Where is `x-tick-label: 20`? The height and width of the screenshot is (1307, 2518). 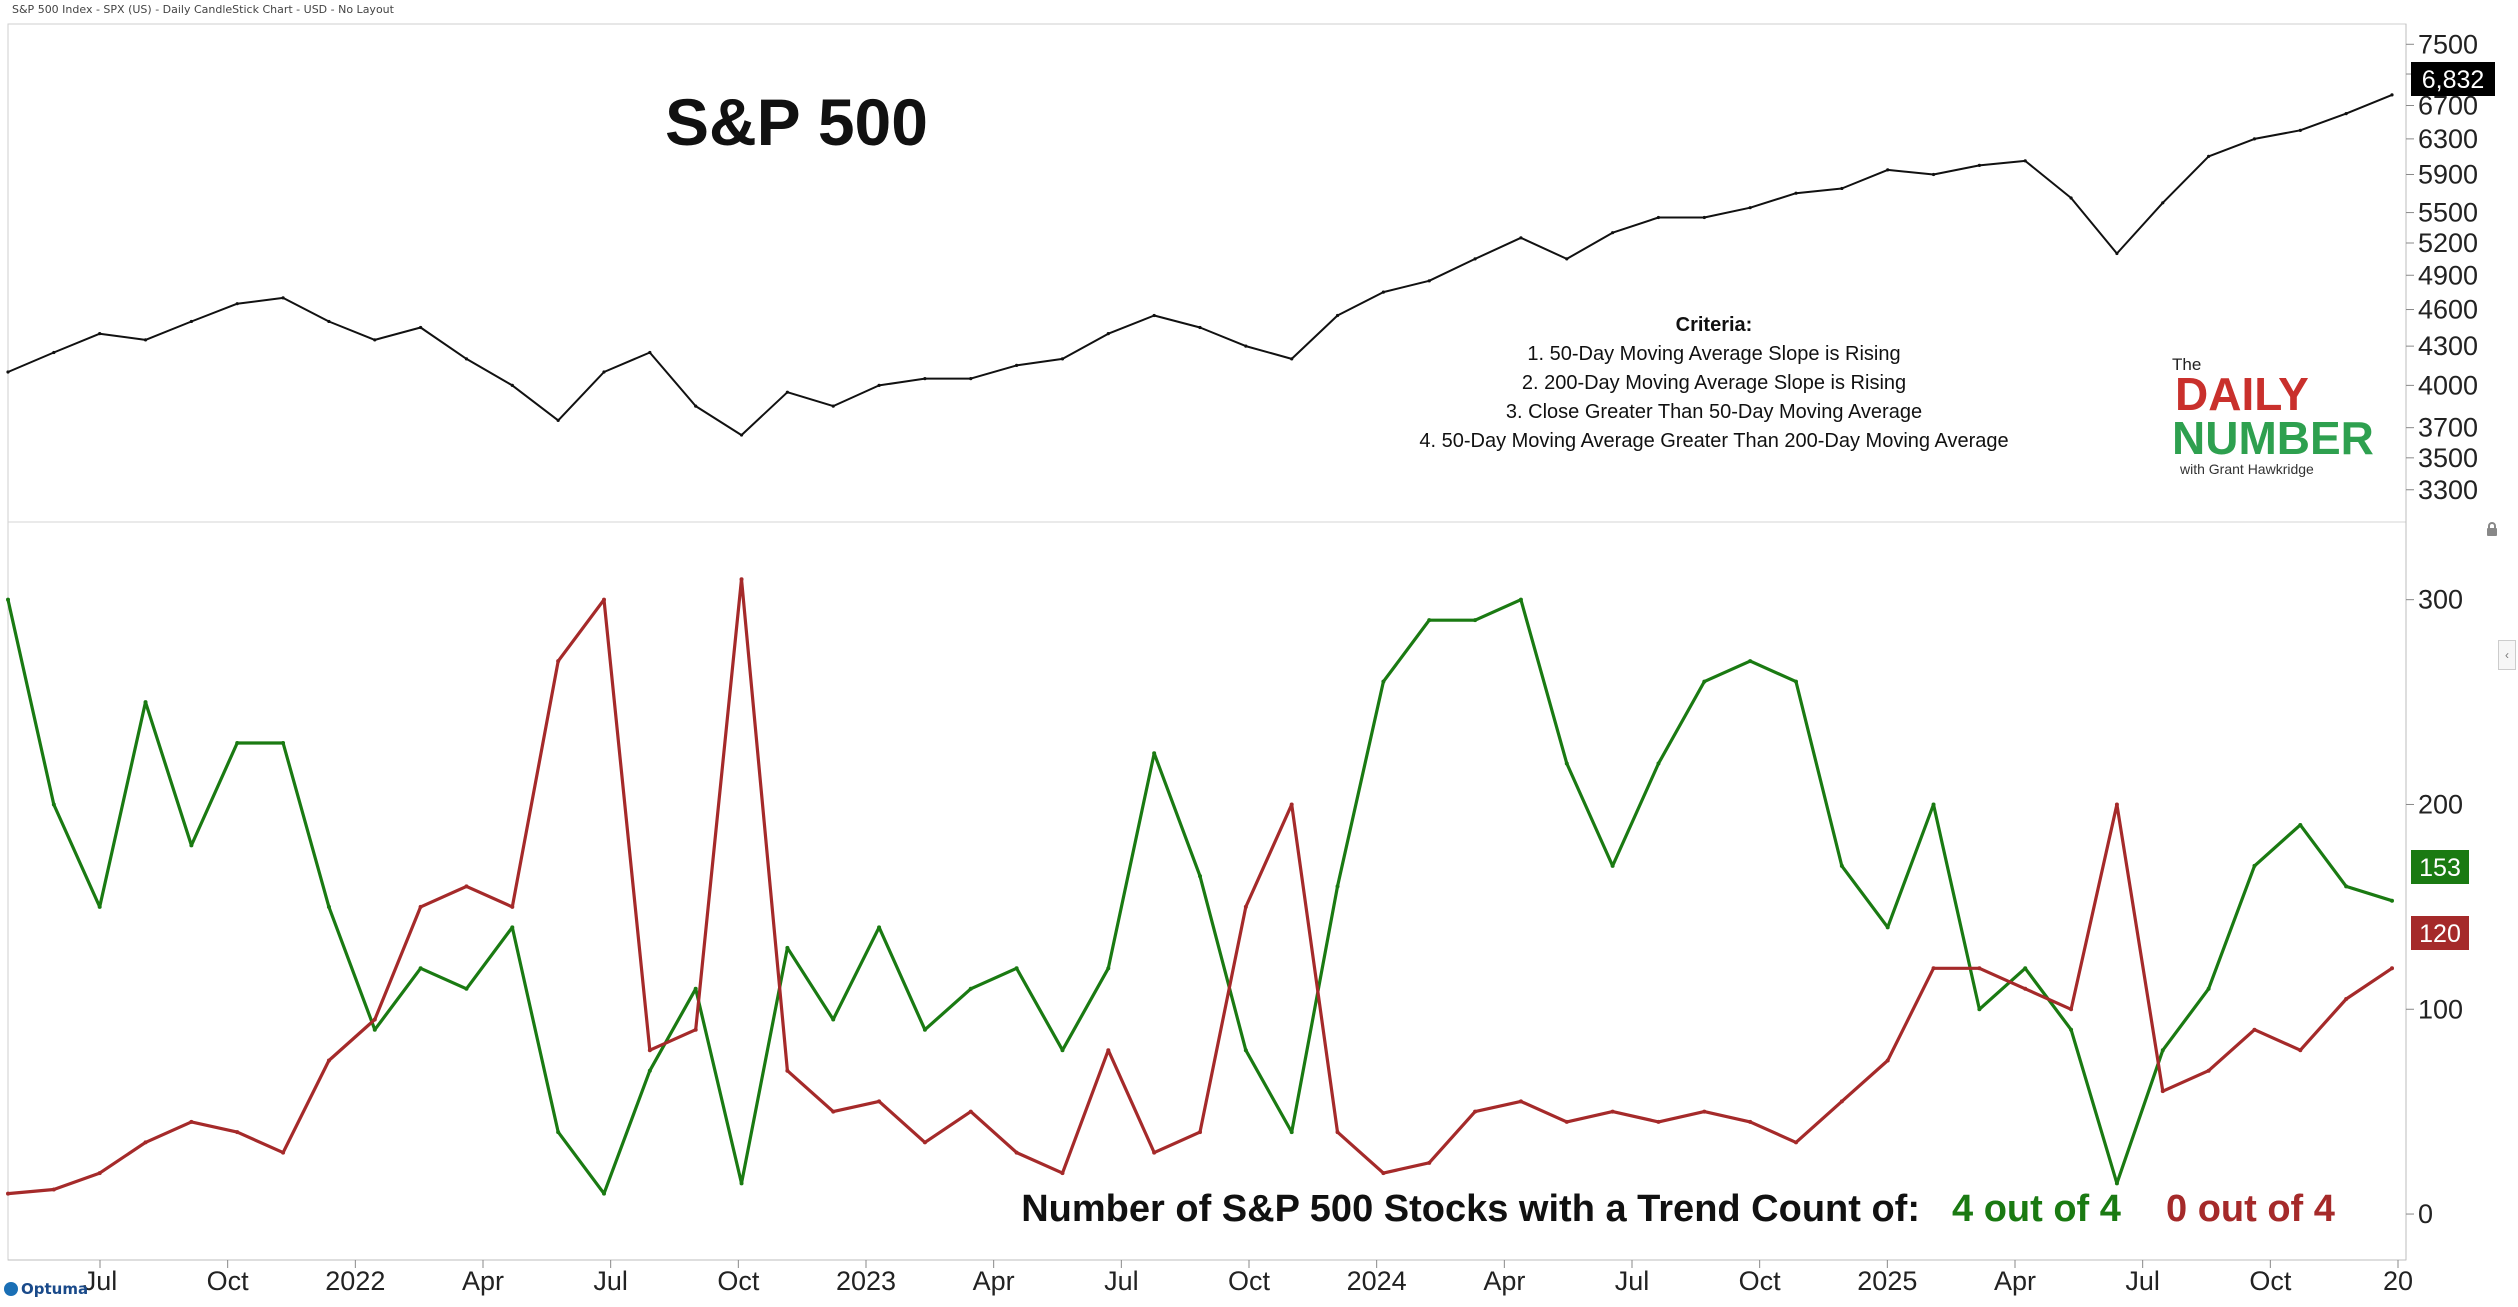
x-tick-label: 20 is located at coordinates (2398, 1281).